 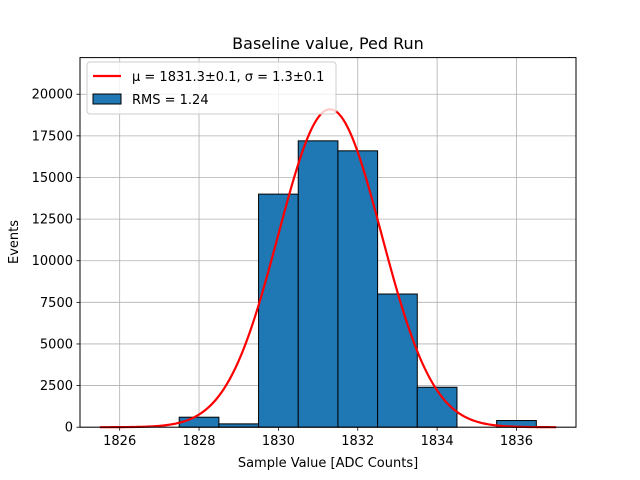 What do you see at coordinates (516, 441) in the screenshot?
I see `x-tick-label: 1836` at bounding box center [516, 441].